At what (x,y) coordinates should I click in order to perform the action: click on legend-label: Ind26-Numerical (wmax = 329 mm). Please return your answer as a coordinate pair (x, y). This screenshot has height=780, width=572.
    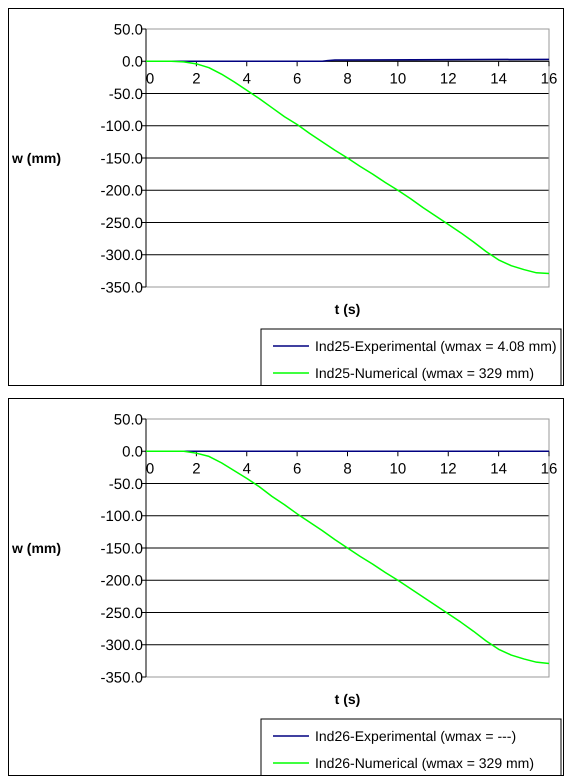
    Looking at the image, I should click on (424, 762).